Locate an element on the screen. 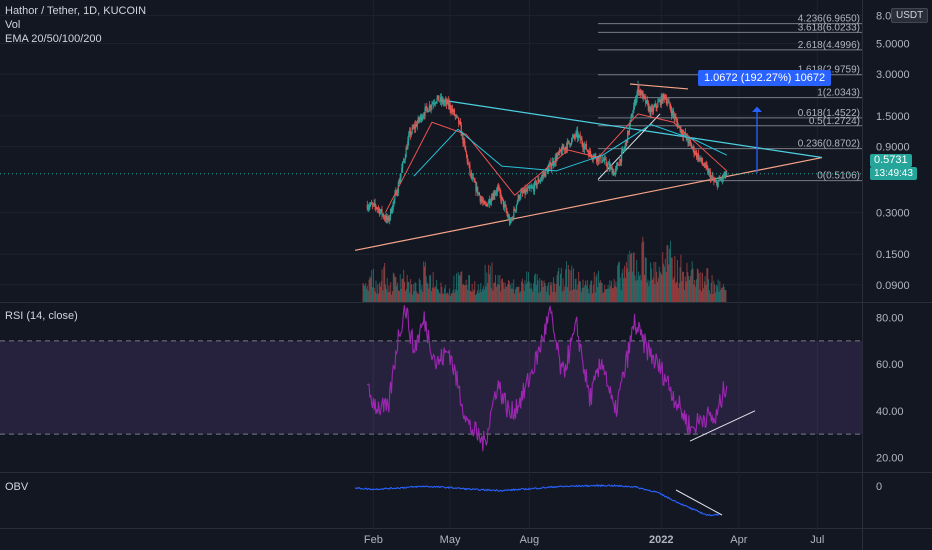  vol-label: Vol is located at coordinates (13, 25).